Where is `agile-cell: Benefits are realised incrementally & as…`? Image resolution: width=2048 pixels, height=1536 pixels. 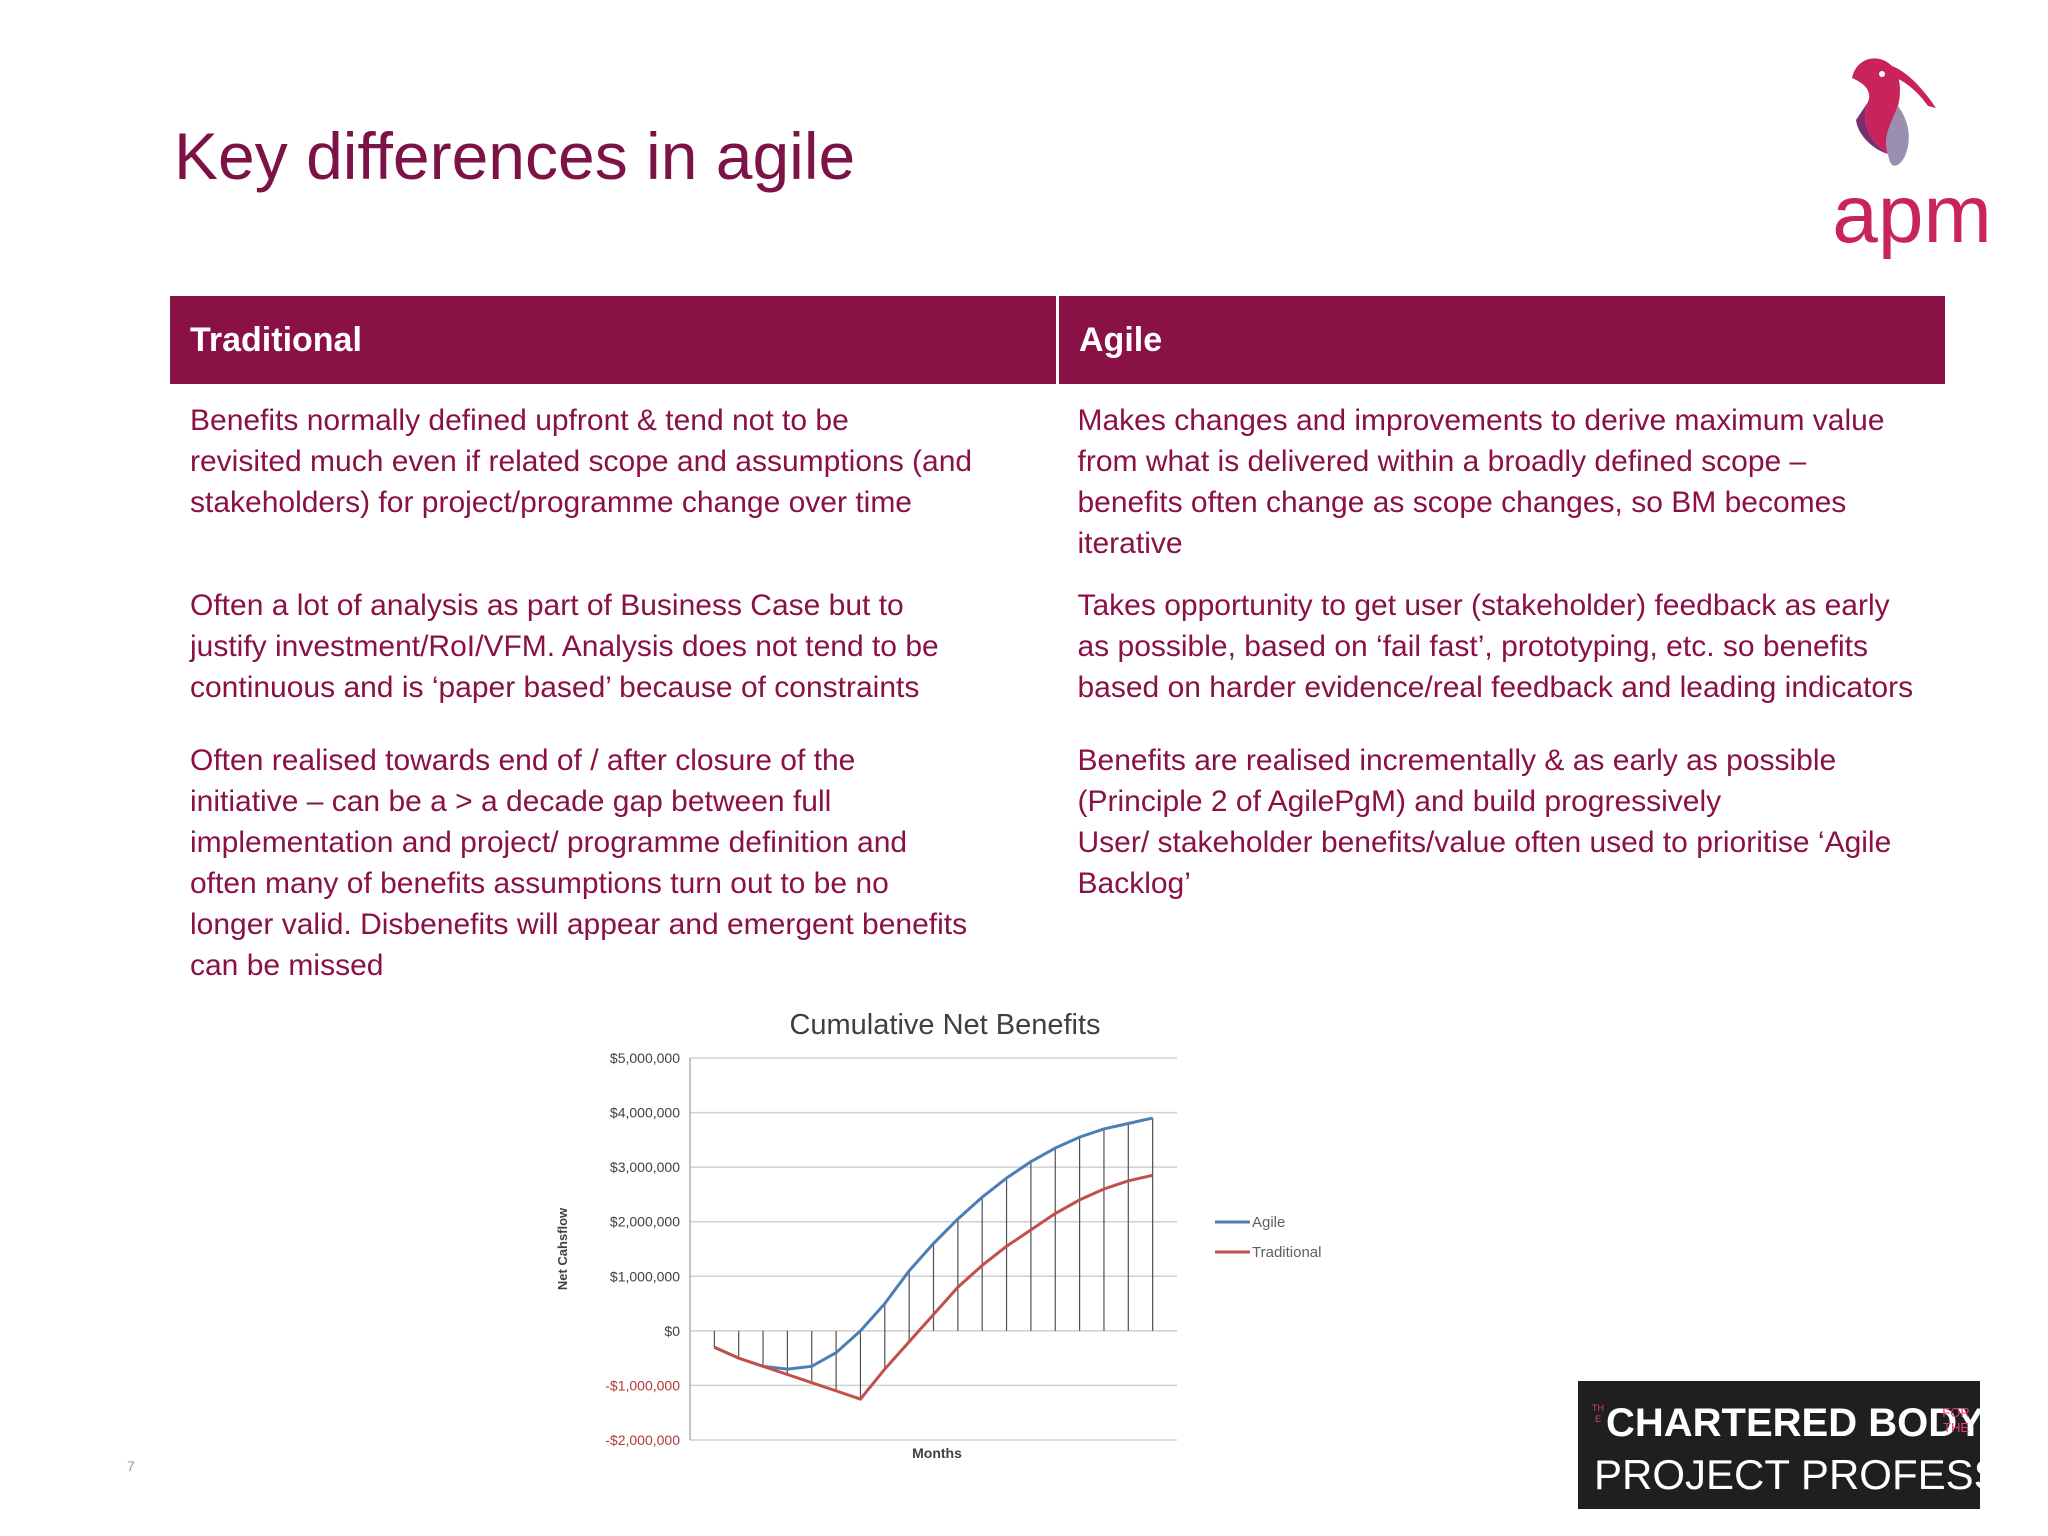
agile-cell: Benefits are realised incrementally & as… is located at coordinates (1502, 863).